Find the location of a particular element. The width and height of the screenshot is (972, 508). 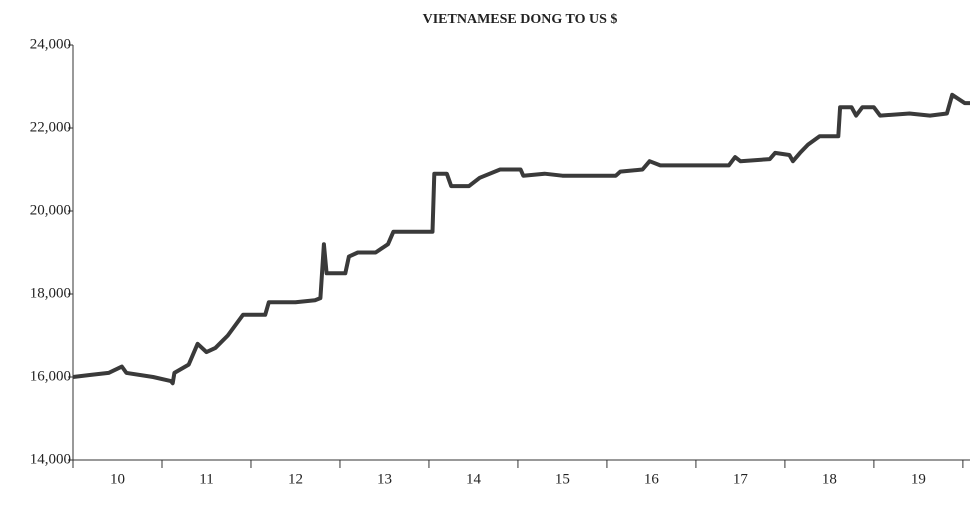

x-tick-label: 14 is located at coordinates (474, 479).